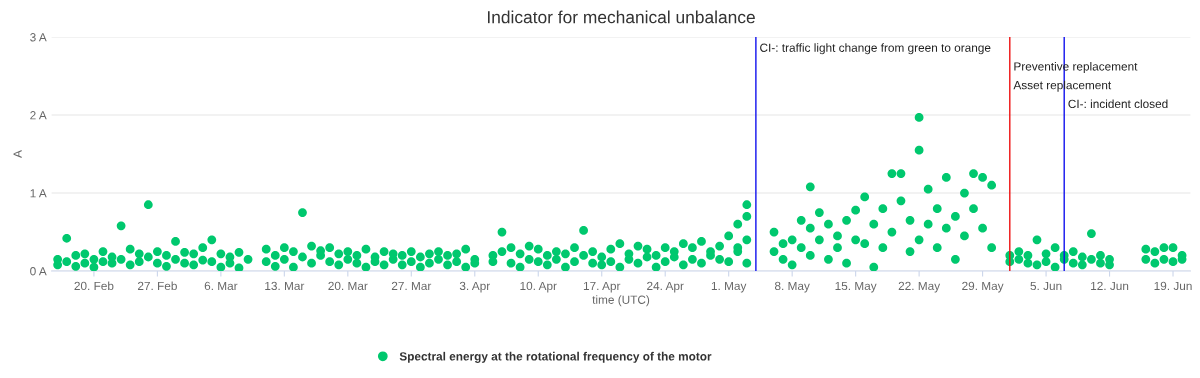 Image resolution: width=1200 pixels, height=378 pixels. What do you see at coordinates (555, 357) in the screenshot?
I see `legend-label: Spectral energy at the rotational frequency of the motor` at bounding box center [555, 357].